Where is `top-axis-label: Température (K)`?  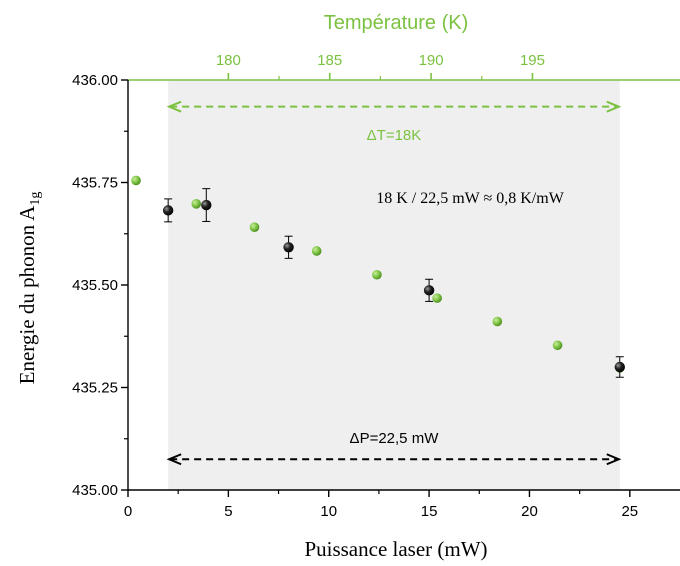
top-axis-label: Température (K) is located at coordinates (396, 23).